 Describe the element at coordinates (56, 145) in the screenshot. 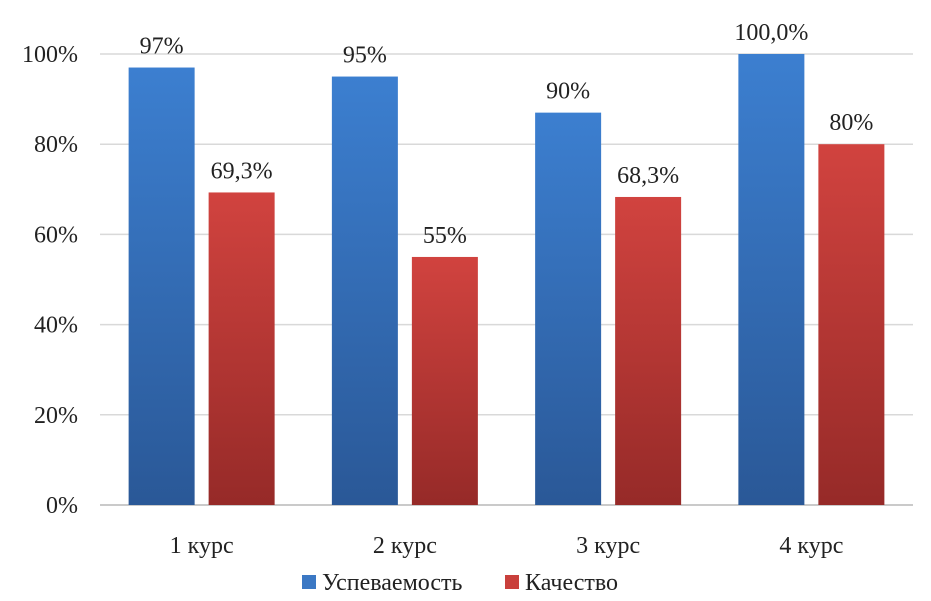

I see `y-tick-label: 80%` at that location.